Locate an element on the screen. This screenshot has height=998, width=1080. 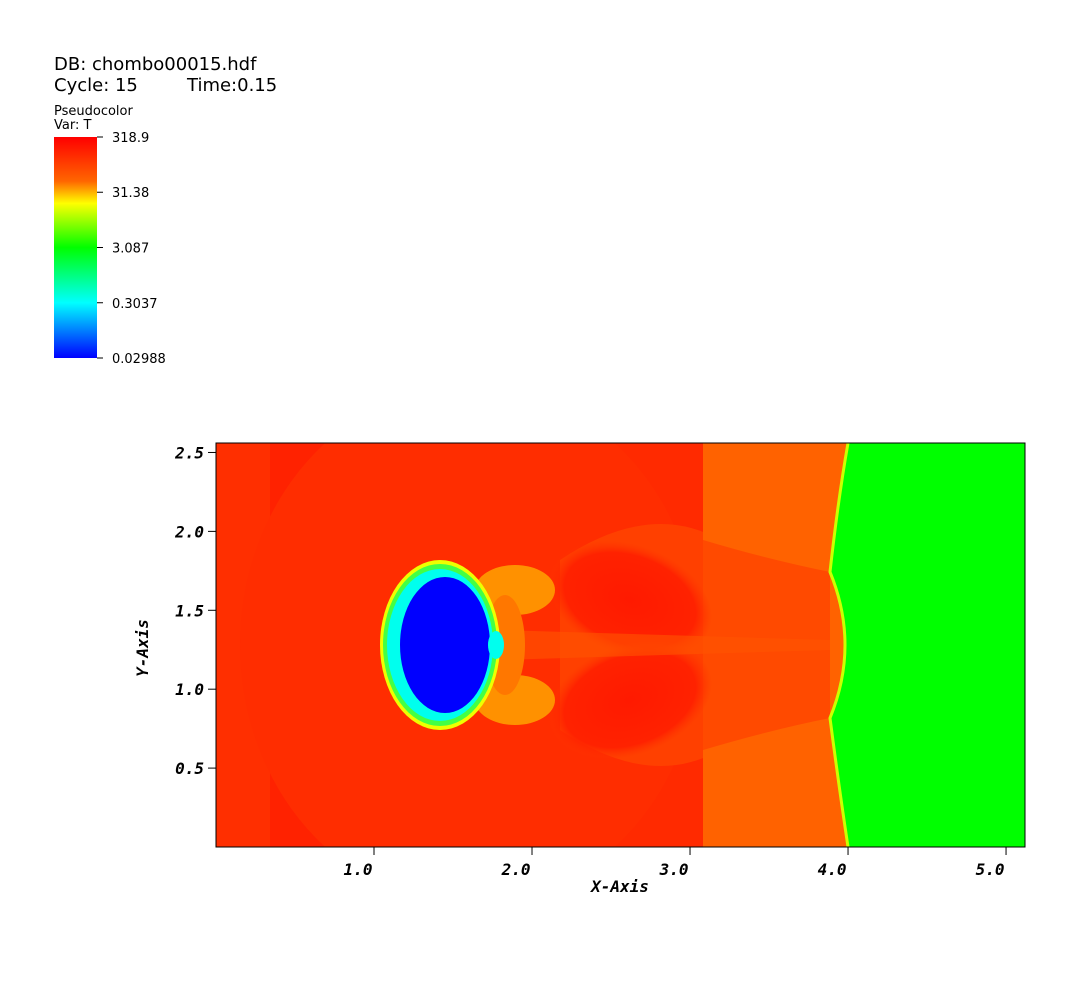
x-tick-label: 1.0 is located at coordinates (358, 869).